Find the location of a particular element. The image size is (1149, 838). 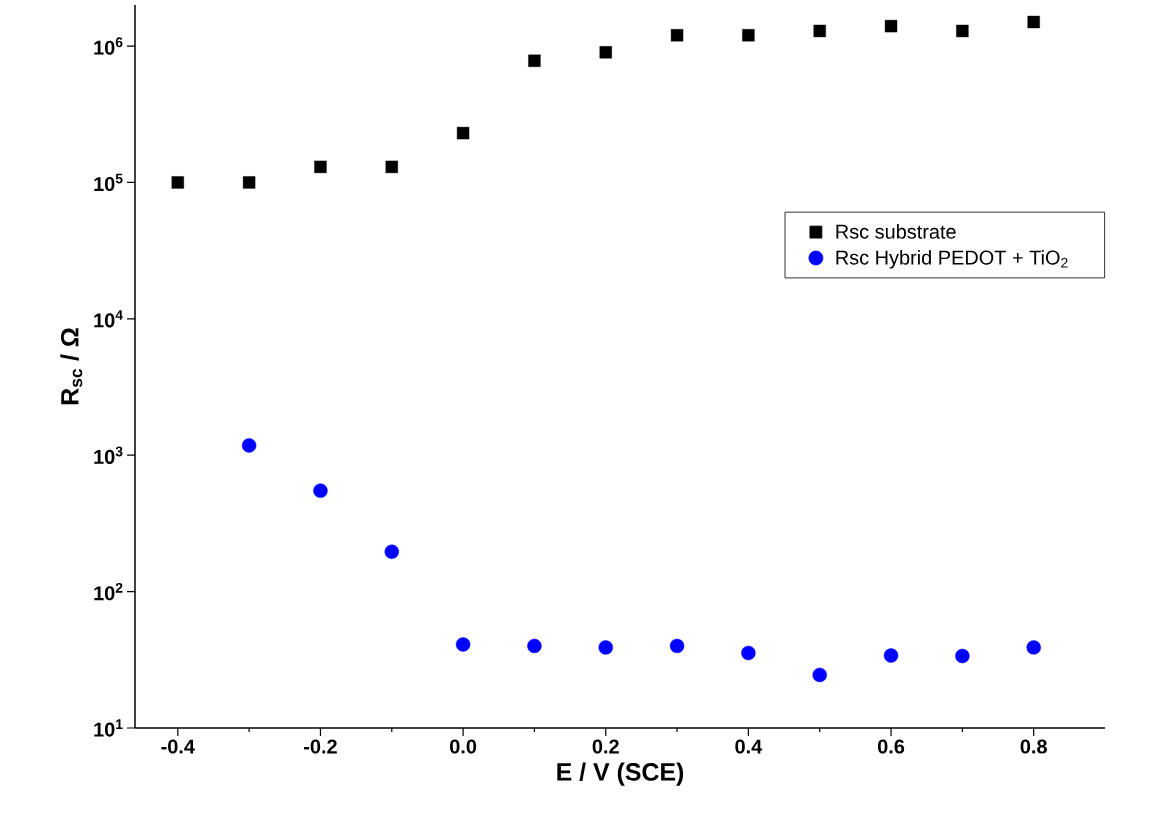

x-tick-label: 0.8 is located at coordinates (1033, 746).